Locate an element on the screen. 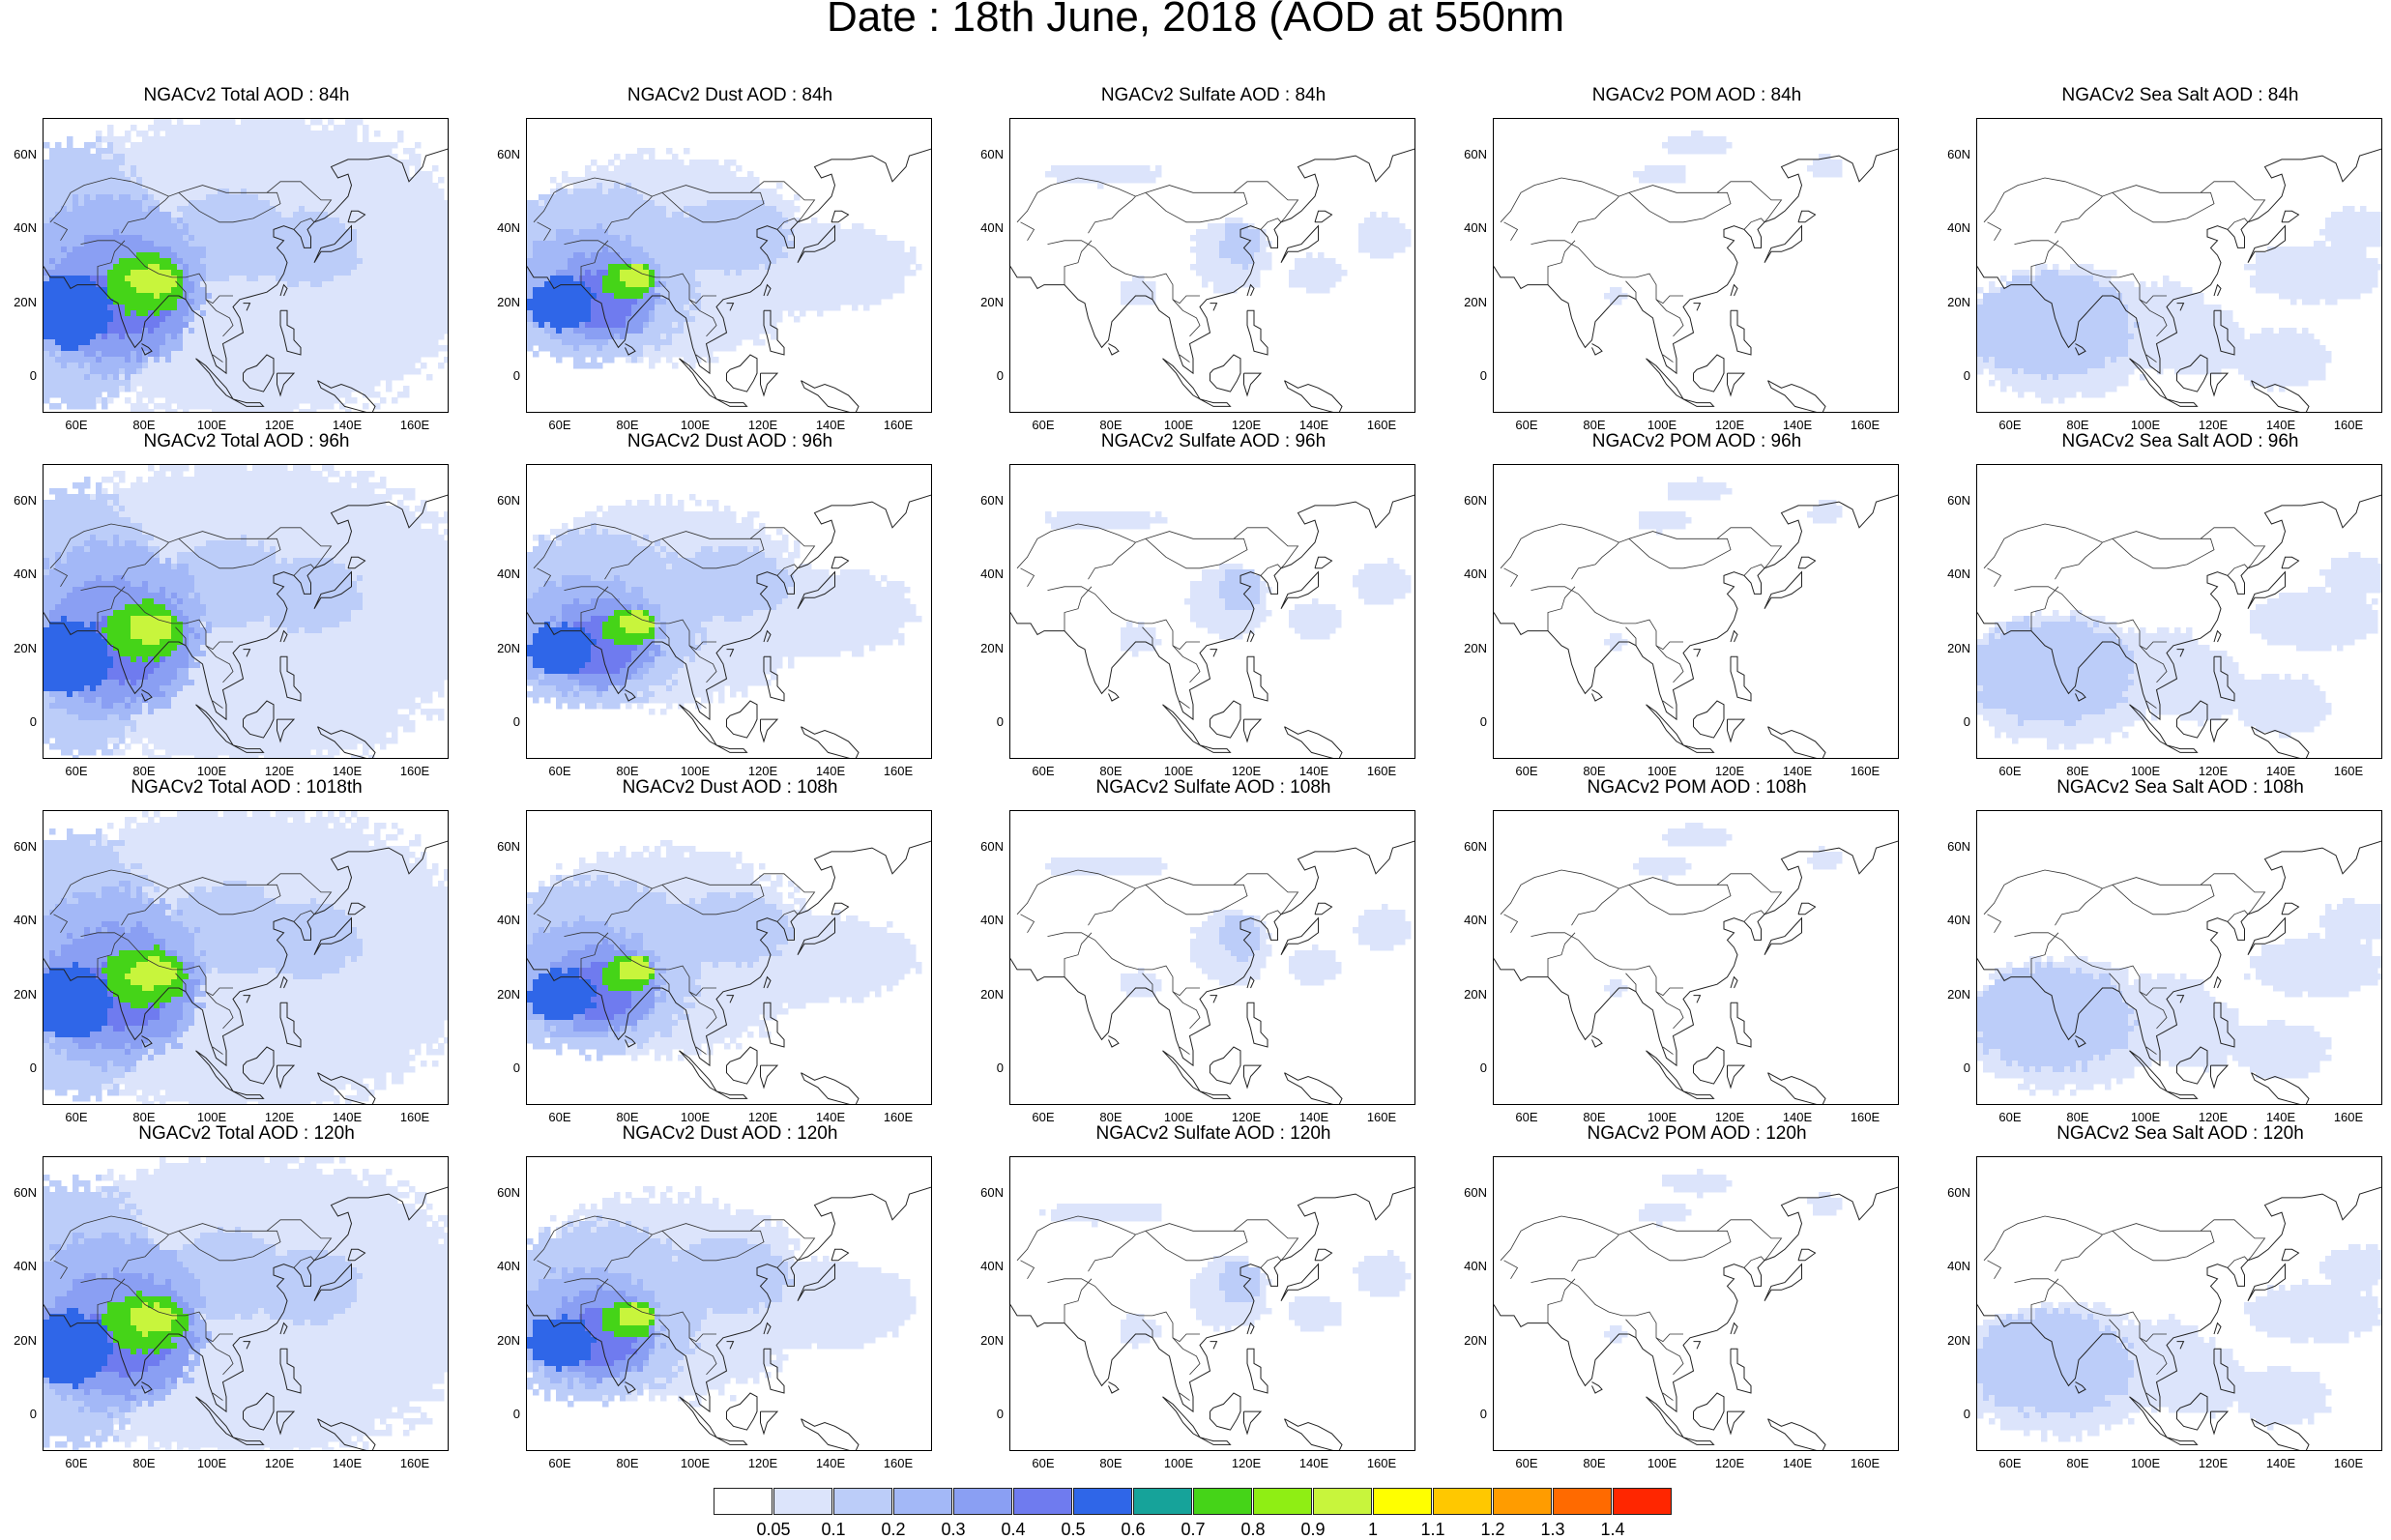 The width and height of the screenshot is (2391, 1540). panel-title: NGACv2 Dust AOD : 84h is located at coordinates (730, 95).